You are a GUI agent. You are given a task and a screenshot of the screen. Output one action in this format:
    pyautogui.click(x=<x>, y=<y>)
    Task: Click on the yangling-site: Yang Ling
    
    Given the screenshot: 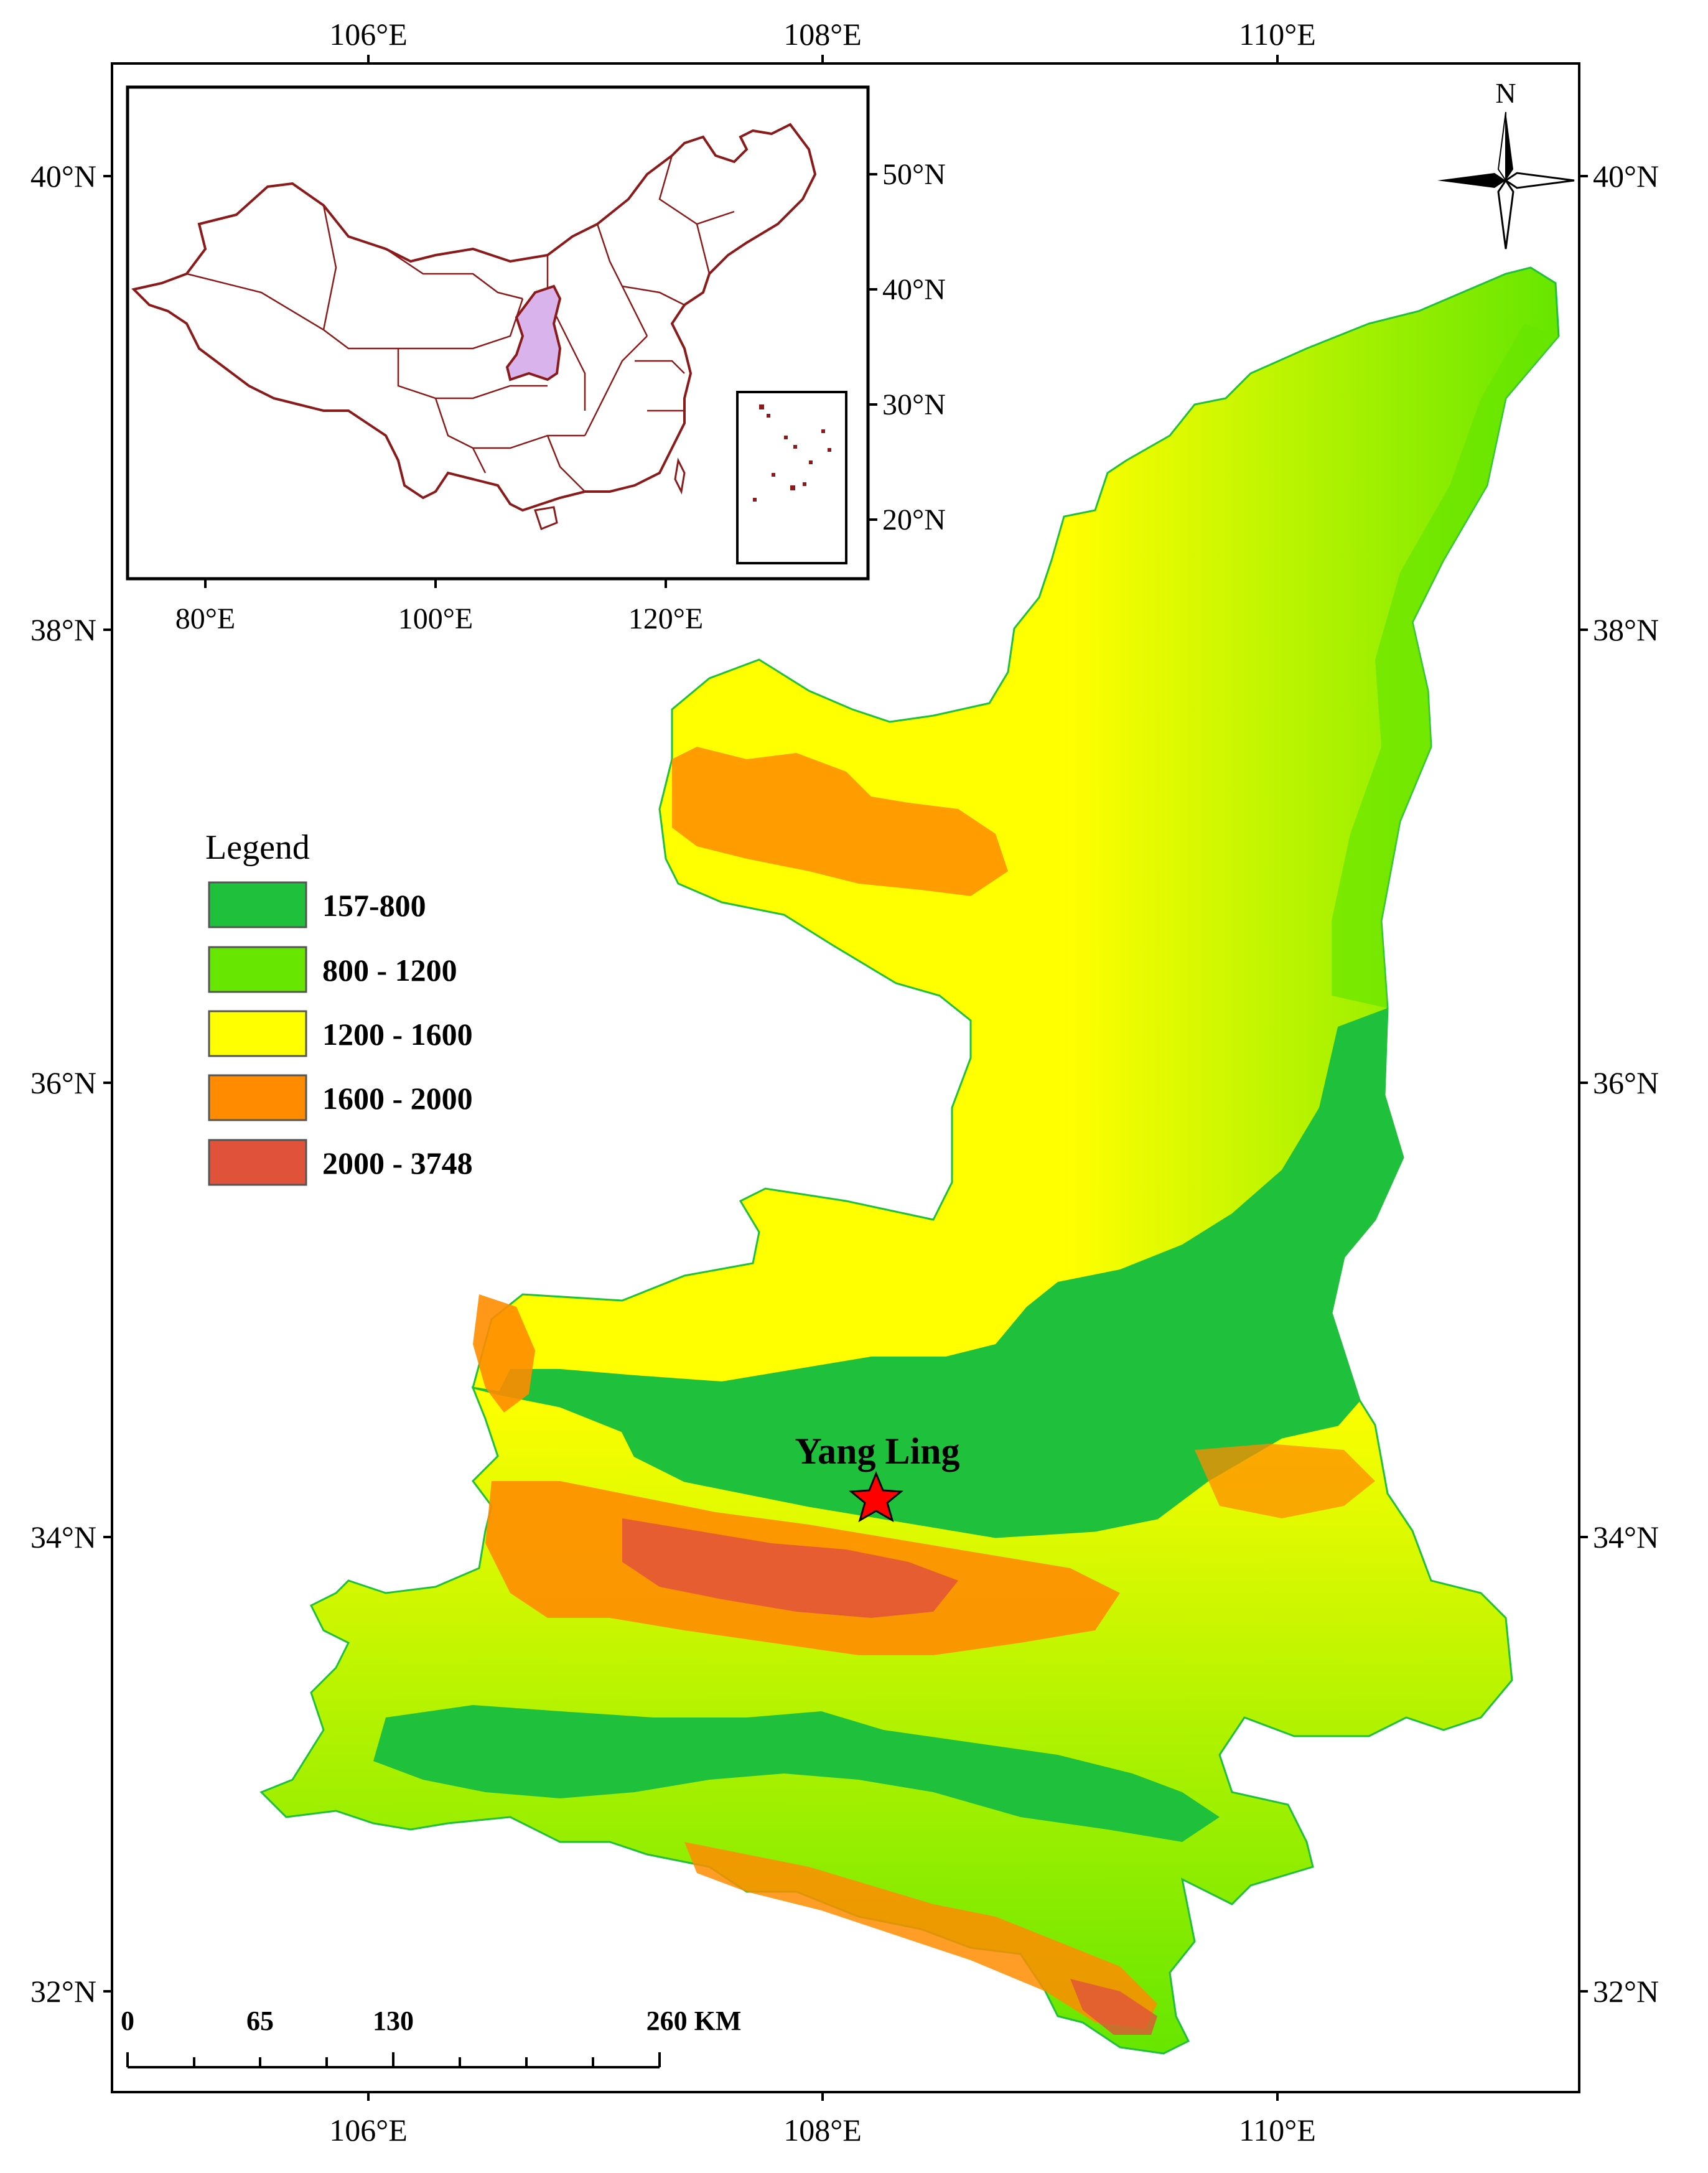 What is the action you would take?
    pyautogui.click(x=877, y=1477)
    